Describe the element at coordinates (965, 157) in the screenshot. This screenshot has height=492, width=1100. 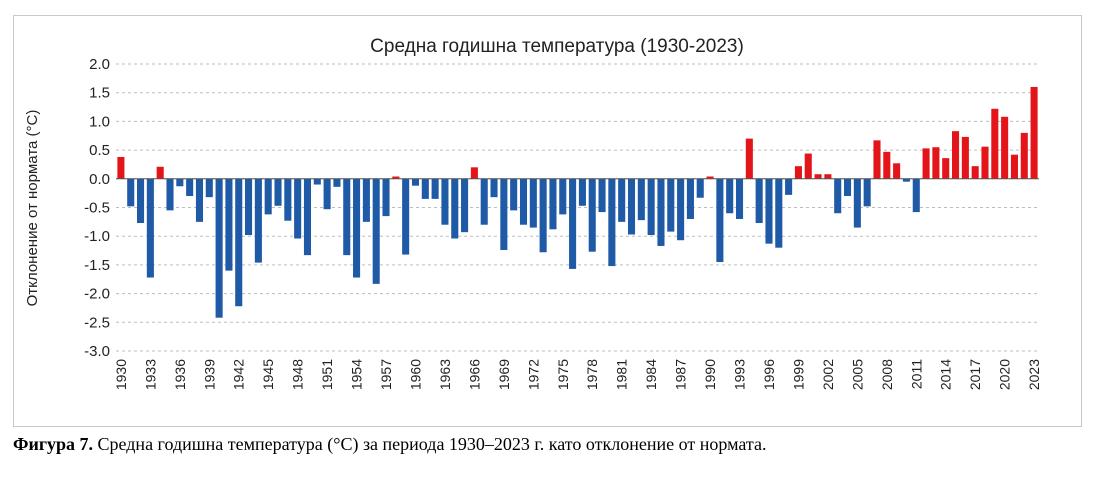
I see `bar-2016` at that location.